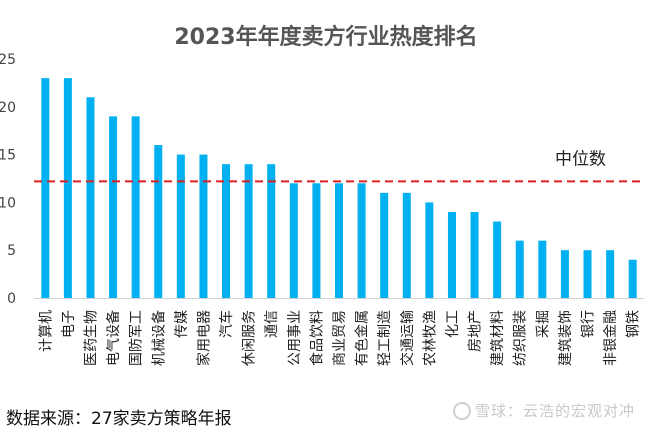  I want to click on watermark: 雪球：云浩的宏观对冲, so click(543, 410).